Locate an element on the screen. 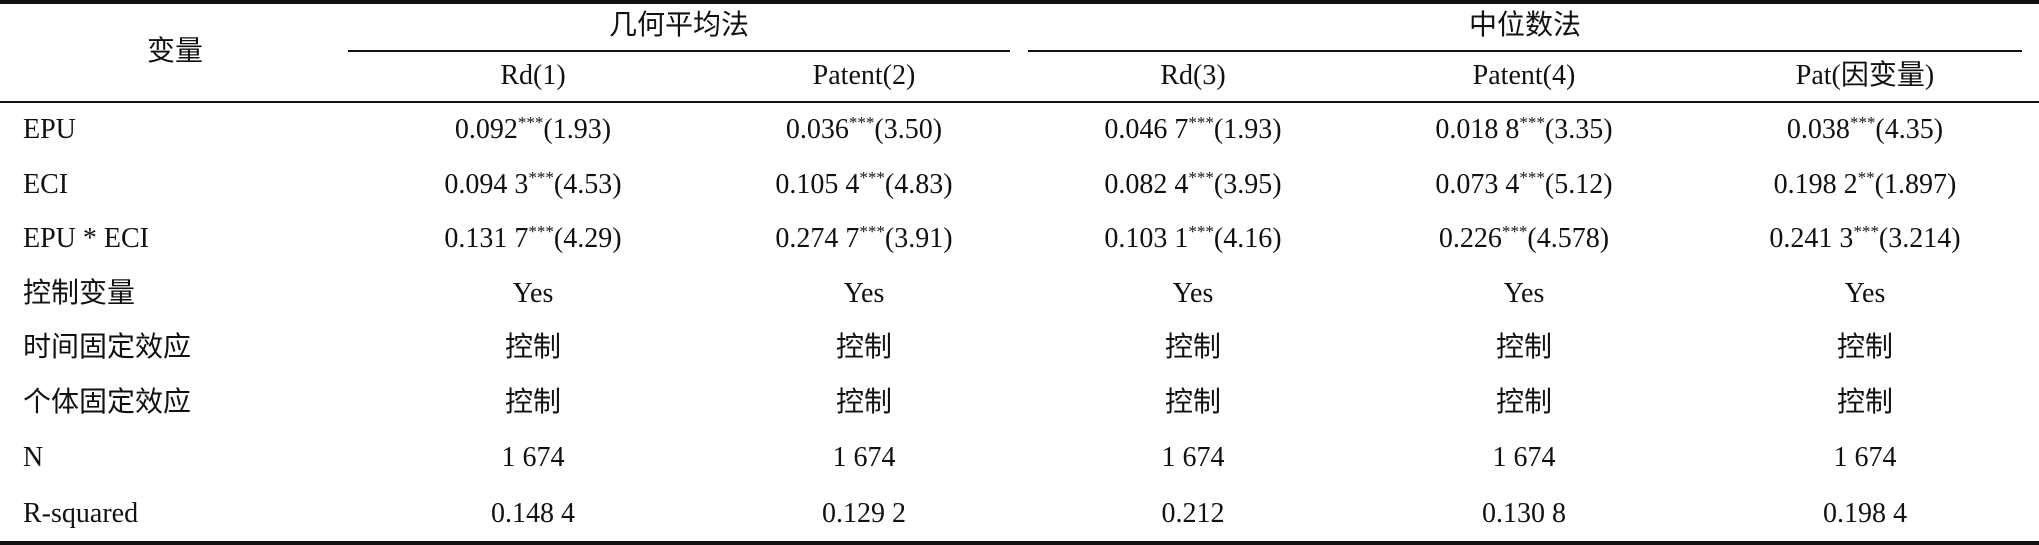 The image size is (2039, 545). cell: 0.241 3***(3.214) is located at coordinates (1865, 238).